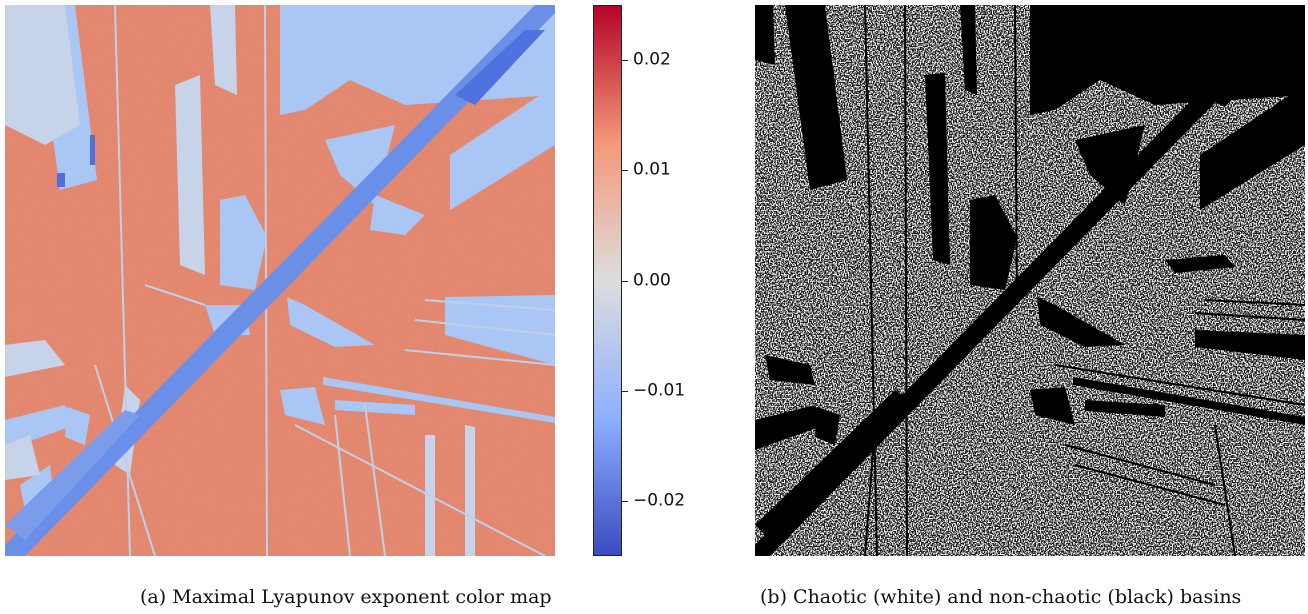 The height and width of the screenshot is (614, 1308). I want to click on colorbar-tick-label: −0.02, so click(659, 500).